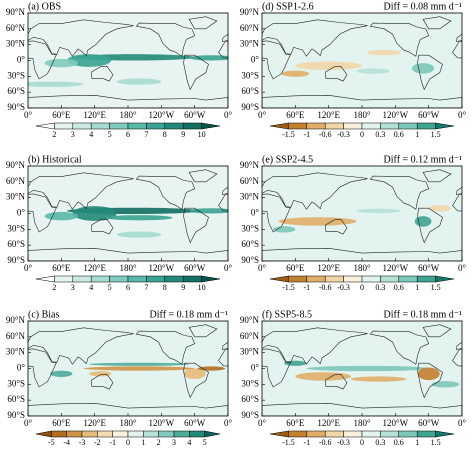 This screenshot has width=474, height=453. I want to click on cb-label: 8, so click(165, 287).